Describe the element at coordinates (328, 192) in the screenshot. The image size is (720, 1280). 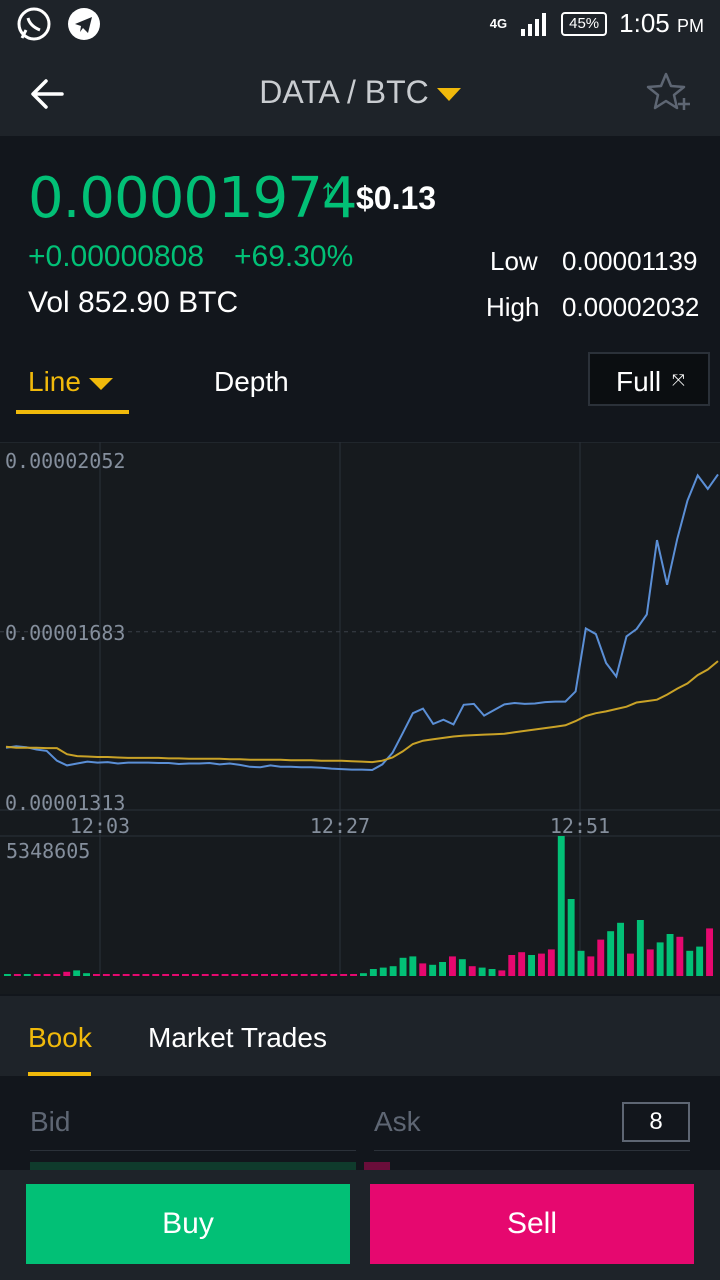
I see `price-up-arrow-icon: ↑` at that location.